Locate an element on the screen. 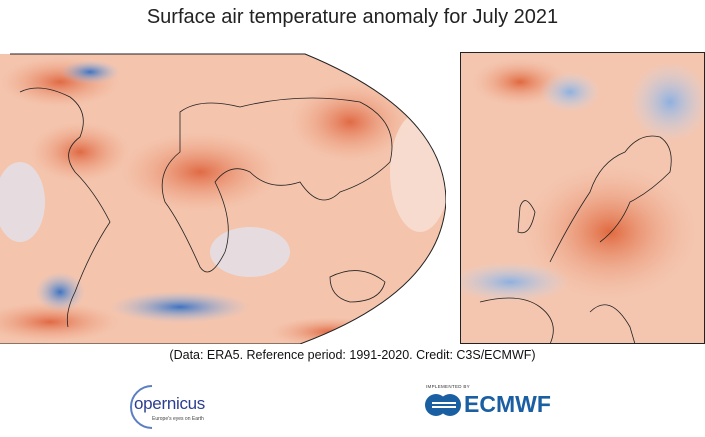 The height and width of the screenshot is (437, 705). copernicus-logo: opernicus Europe's eyes on Earth is located at coordinates (163, 409).